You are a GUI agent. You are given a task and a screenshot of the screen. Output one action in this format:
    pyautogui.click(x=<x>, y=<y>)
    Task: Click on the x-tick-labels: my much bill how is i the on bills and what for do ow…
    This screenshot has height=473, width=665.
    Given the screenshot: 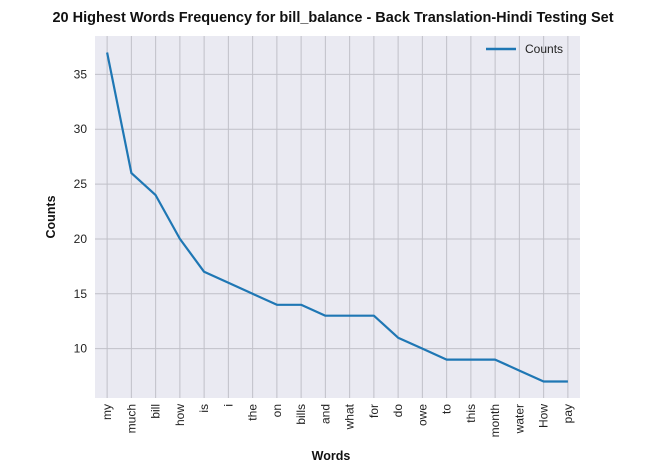 What is the action you would take?
    pyautogui.click(x=337, y=420)
    